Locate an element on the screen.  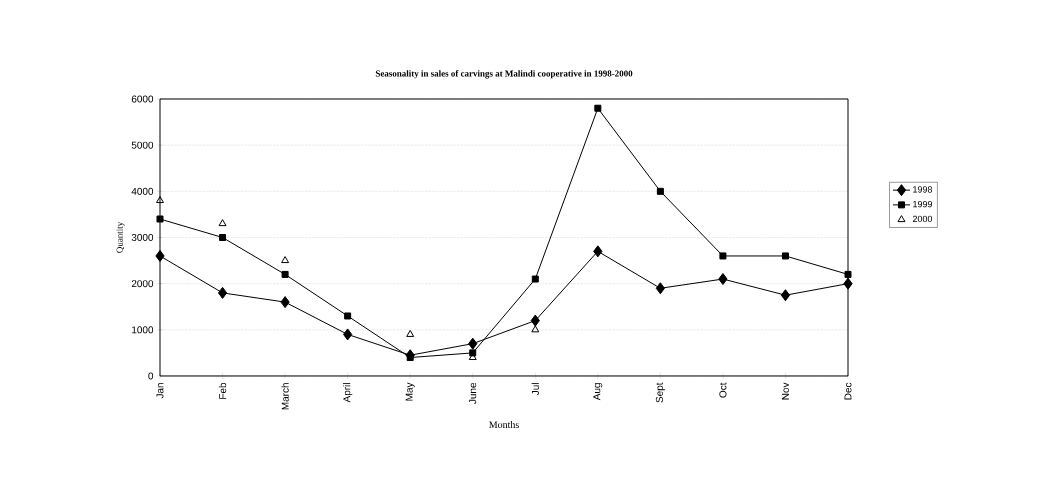
x-tick-label: April is located at coordinates (348, 393).